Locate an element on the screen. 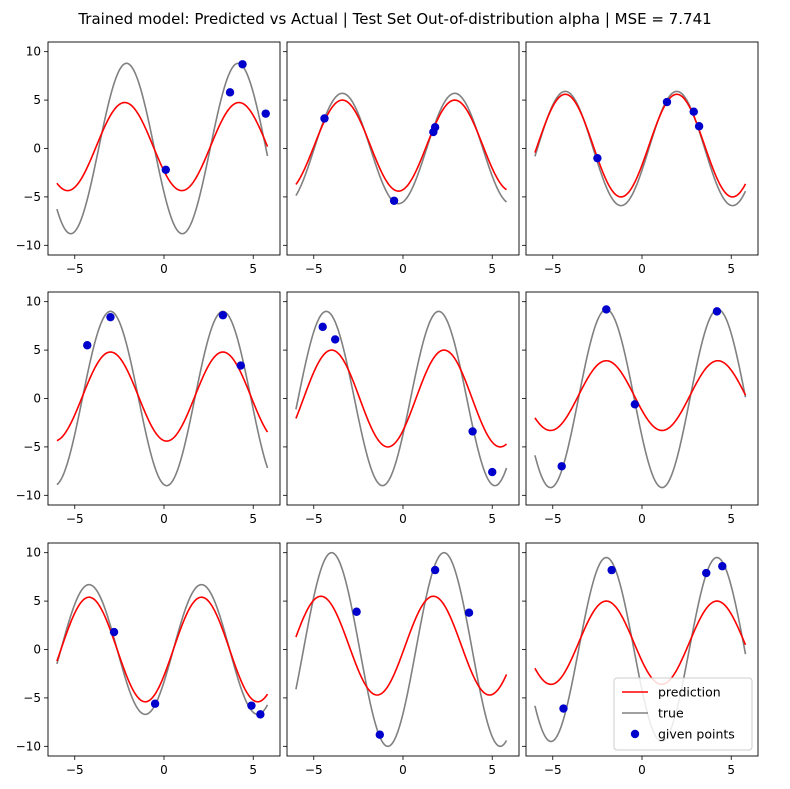 Image resolution: width=790 pixels, height=789 pixels. subplot-9: −5 0 5 prediction true given points is located at coordinates (640, 659).